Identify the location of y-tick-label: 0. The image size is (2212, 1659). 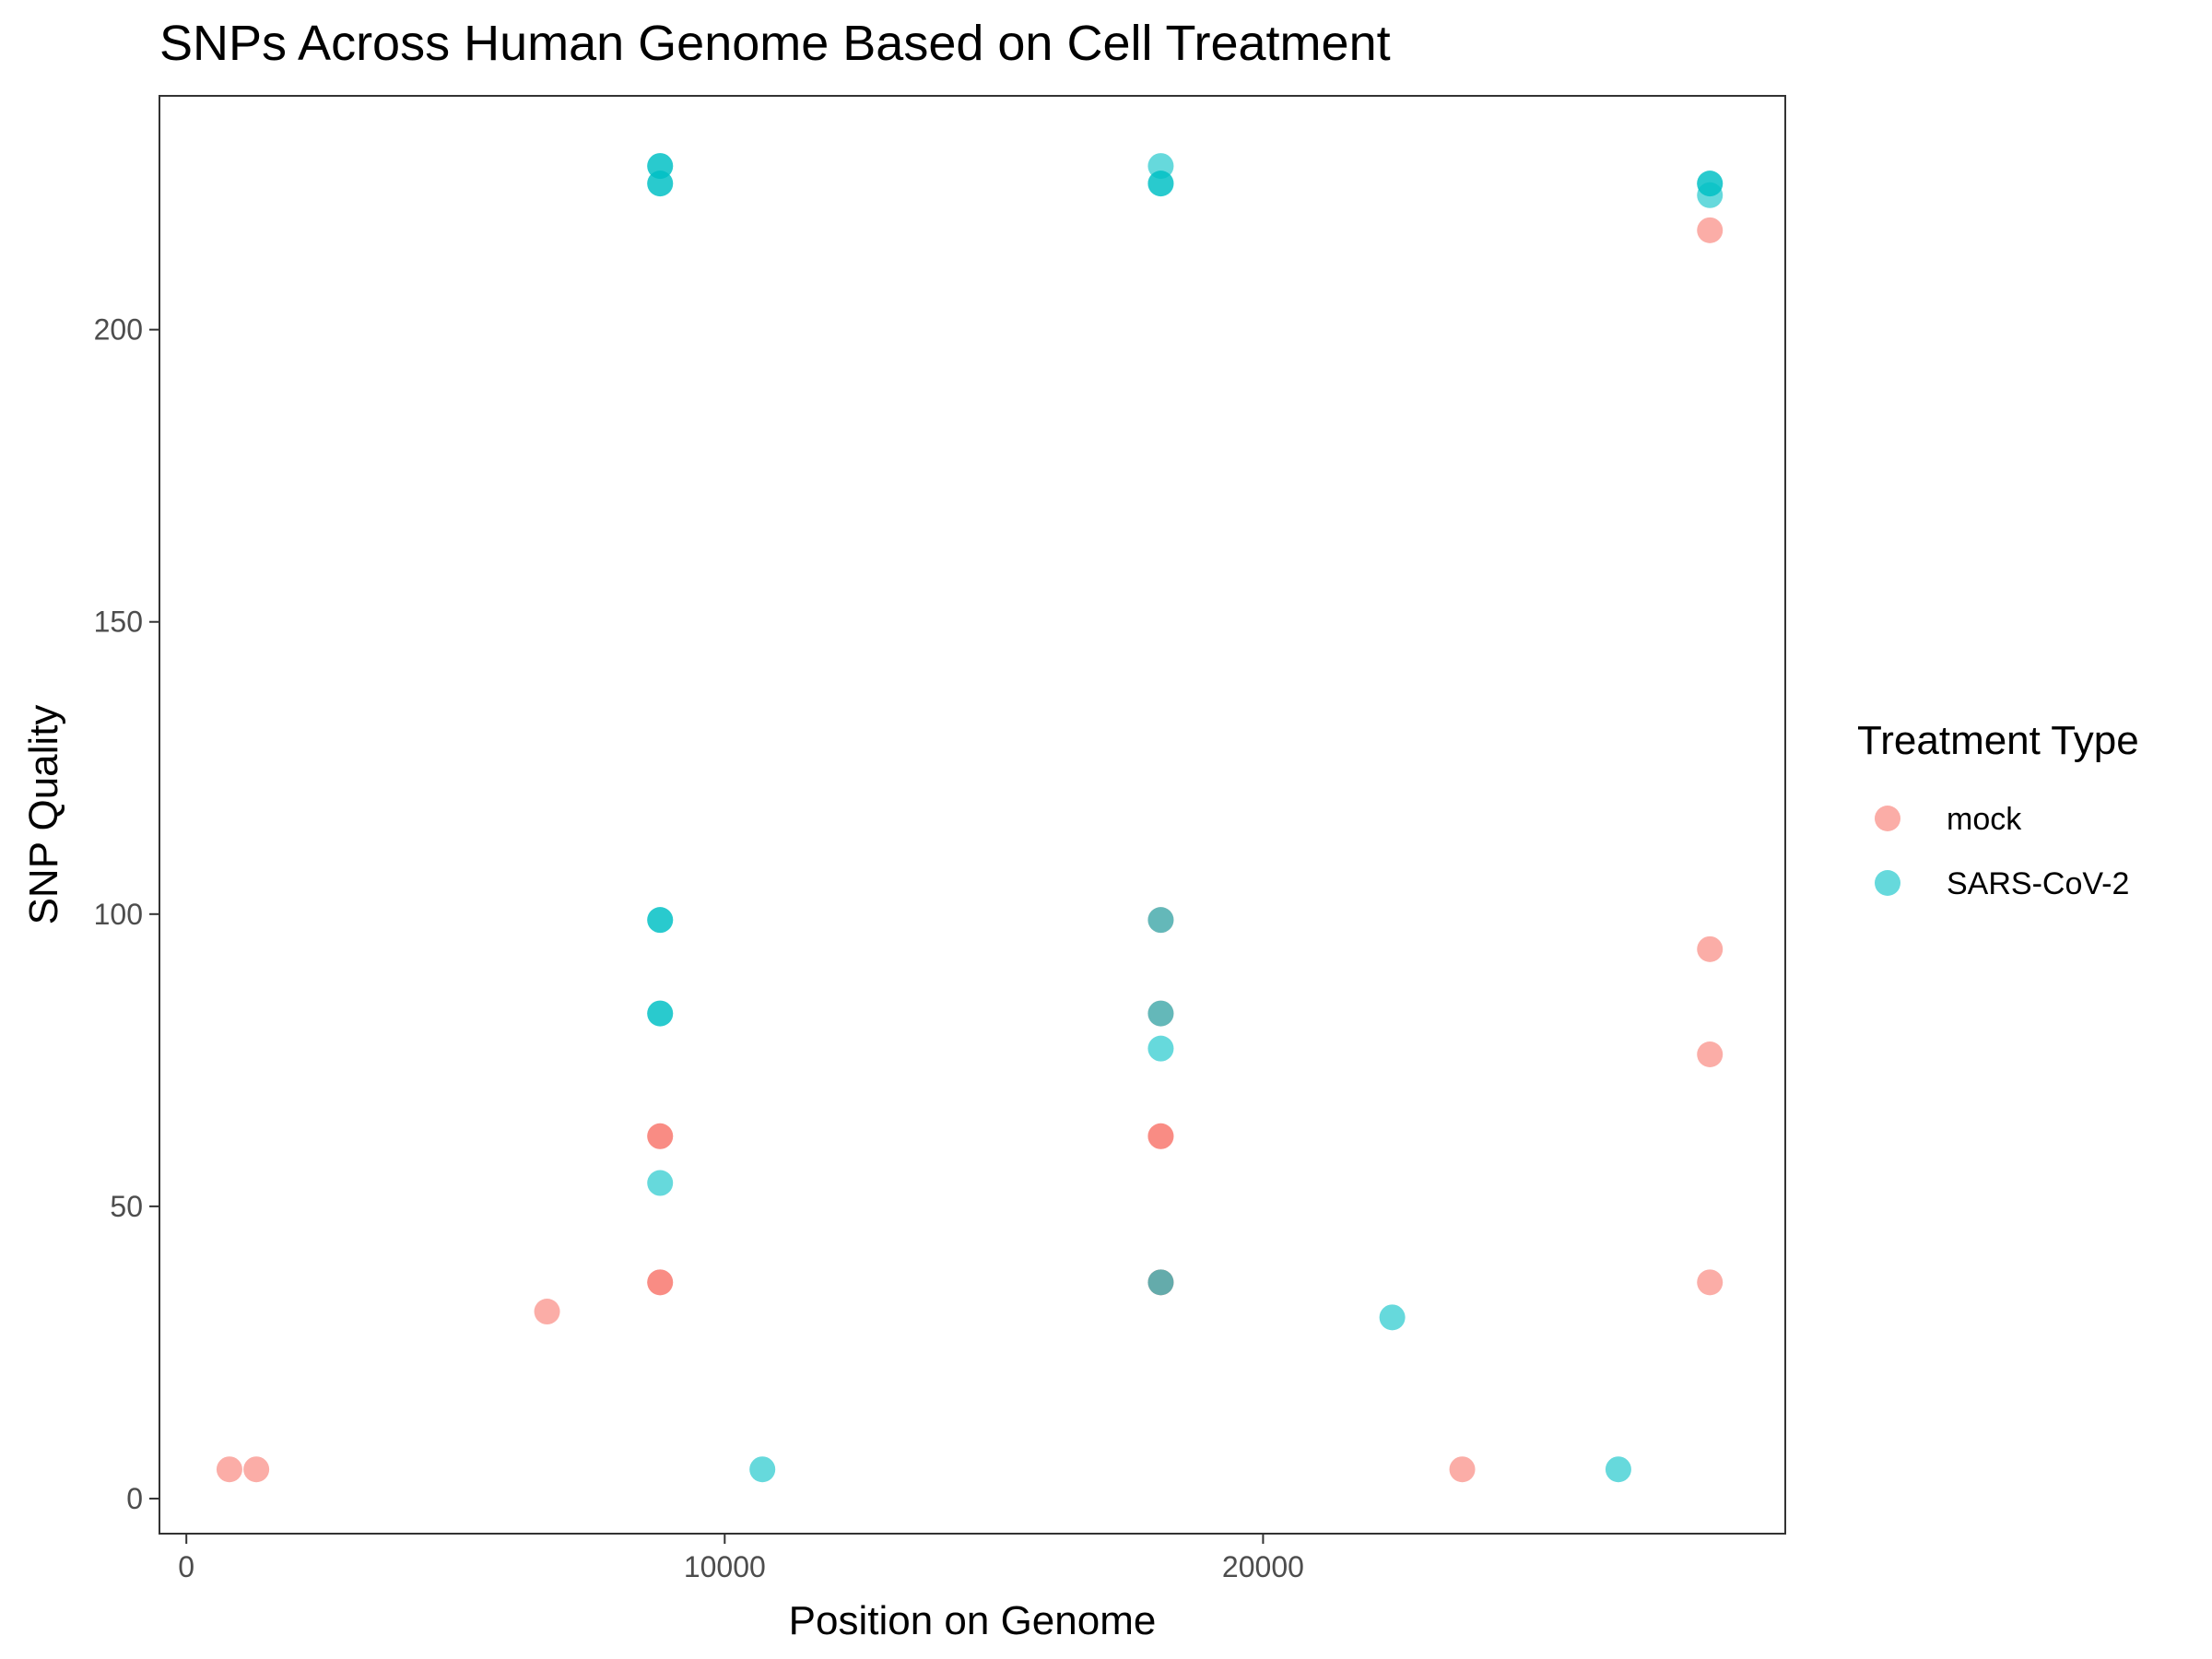
(134, 1498).